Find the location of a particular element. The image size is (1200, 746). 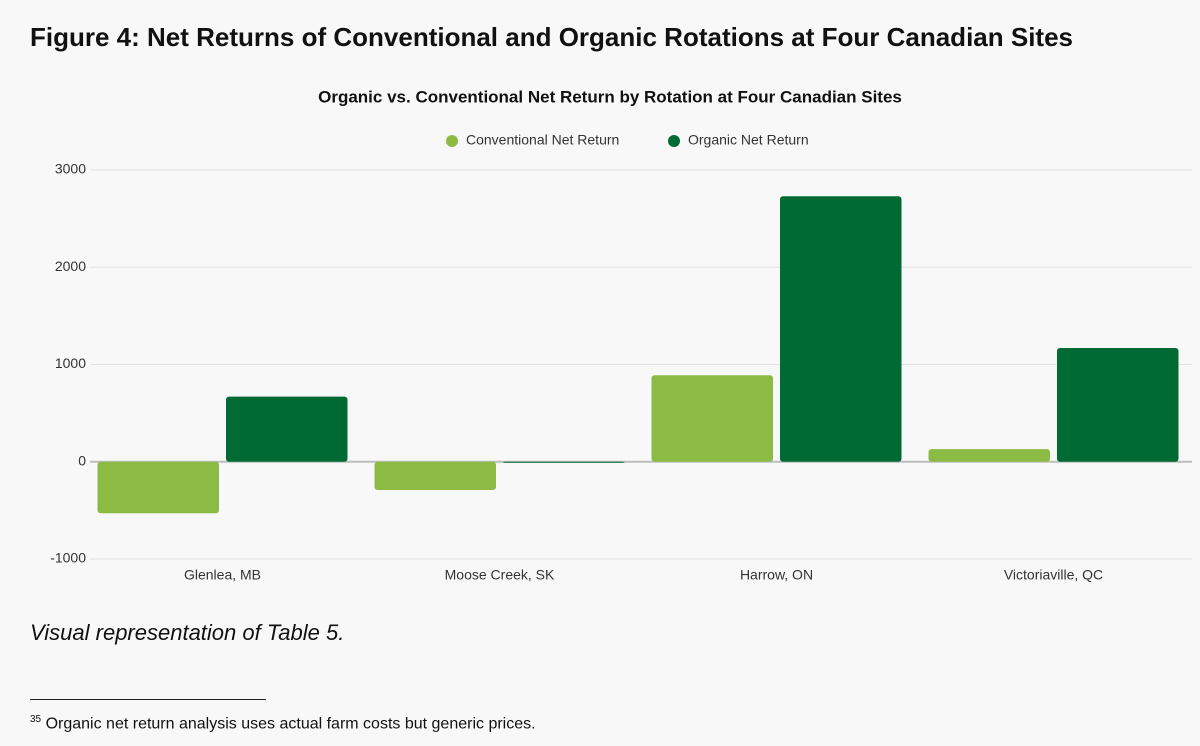

legend-label: Organic Net Return is located at coordinates (748, 140).